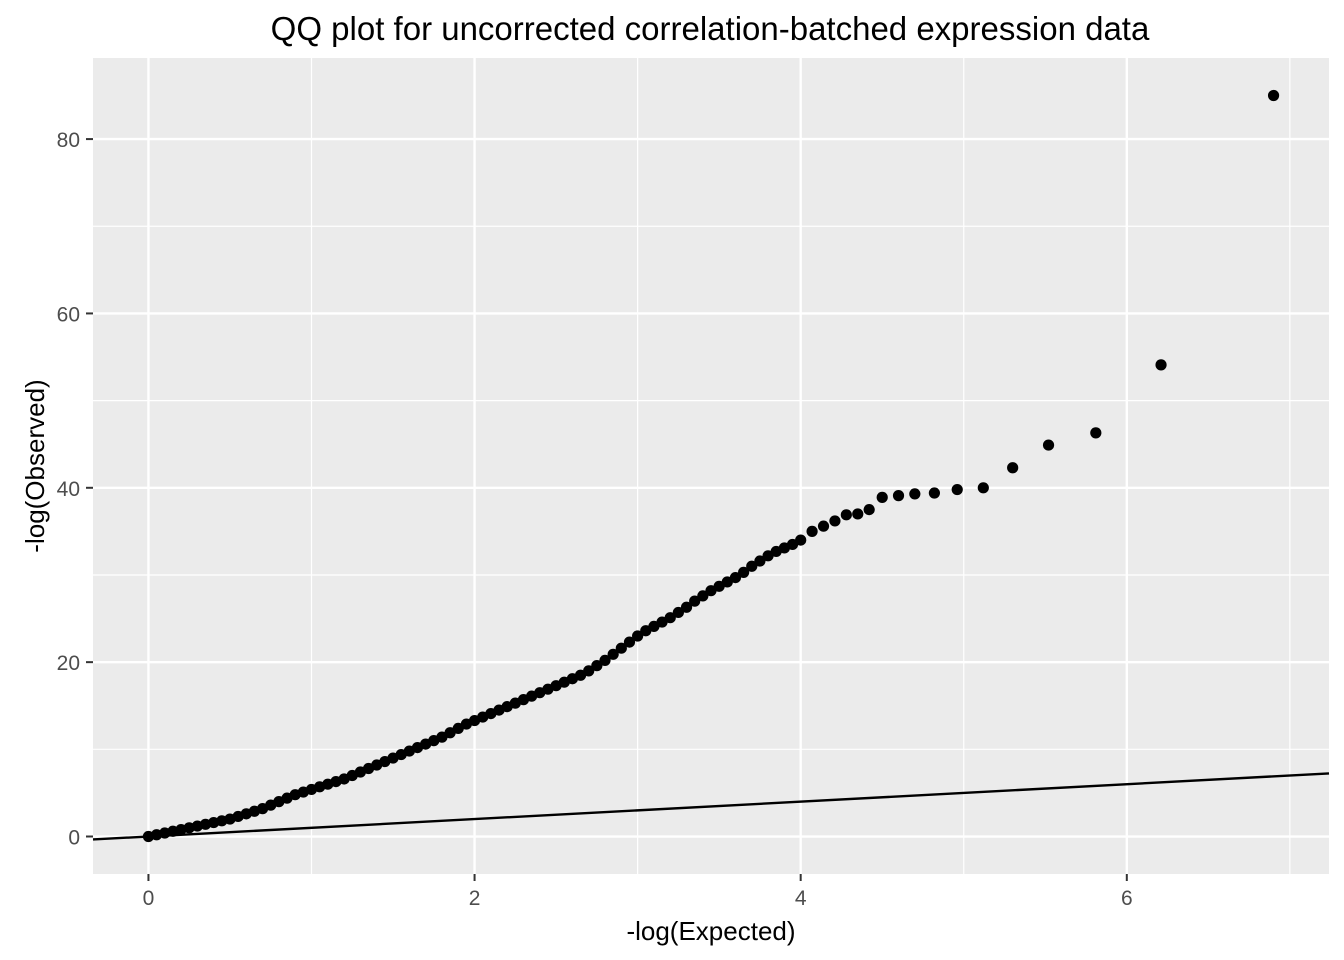 The width and height of the screenshot is (1344, 960). Describe the element at coordinates (68, 663) in the screenshot. I see `y-tick-label: 20` at that location.